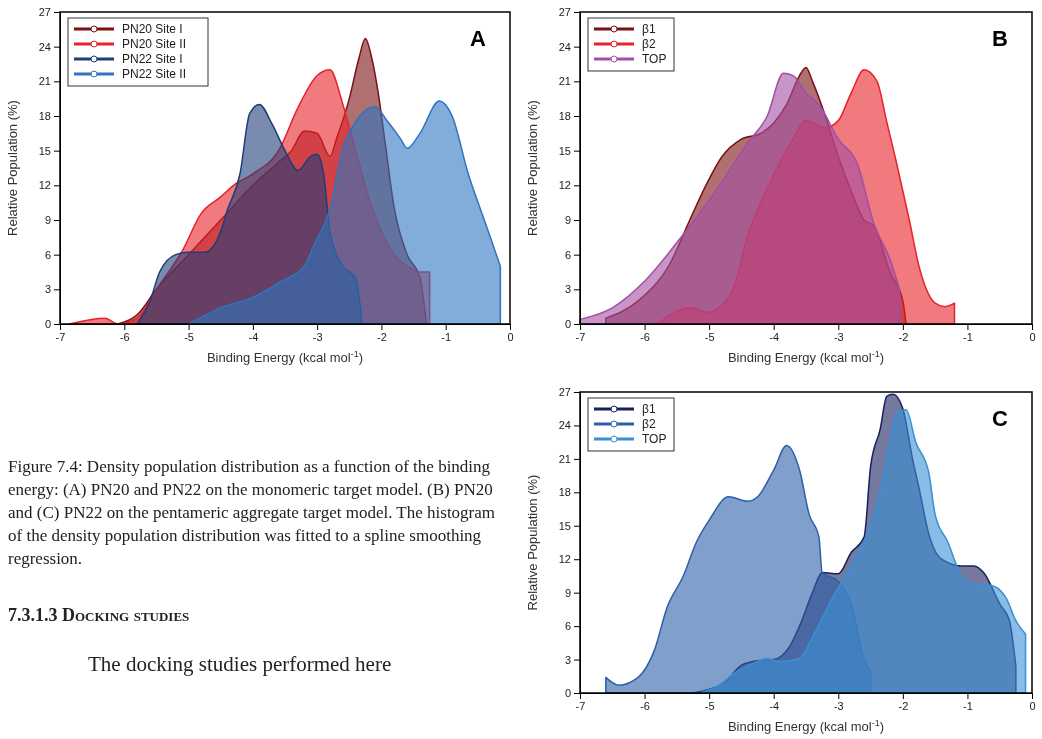 The image size is (1042, 739). I want to click on legend-label: PN22 Site II, so click(154, 74).